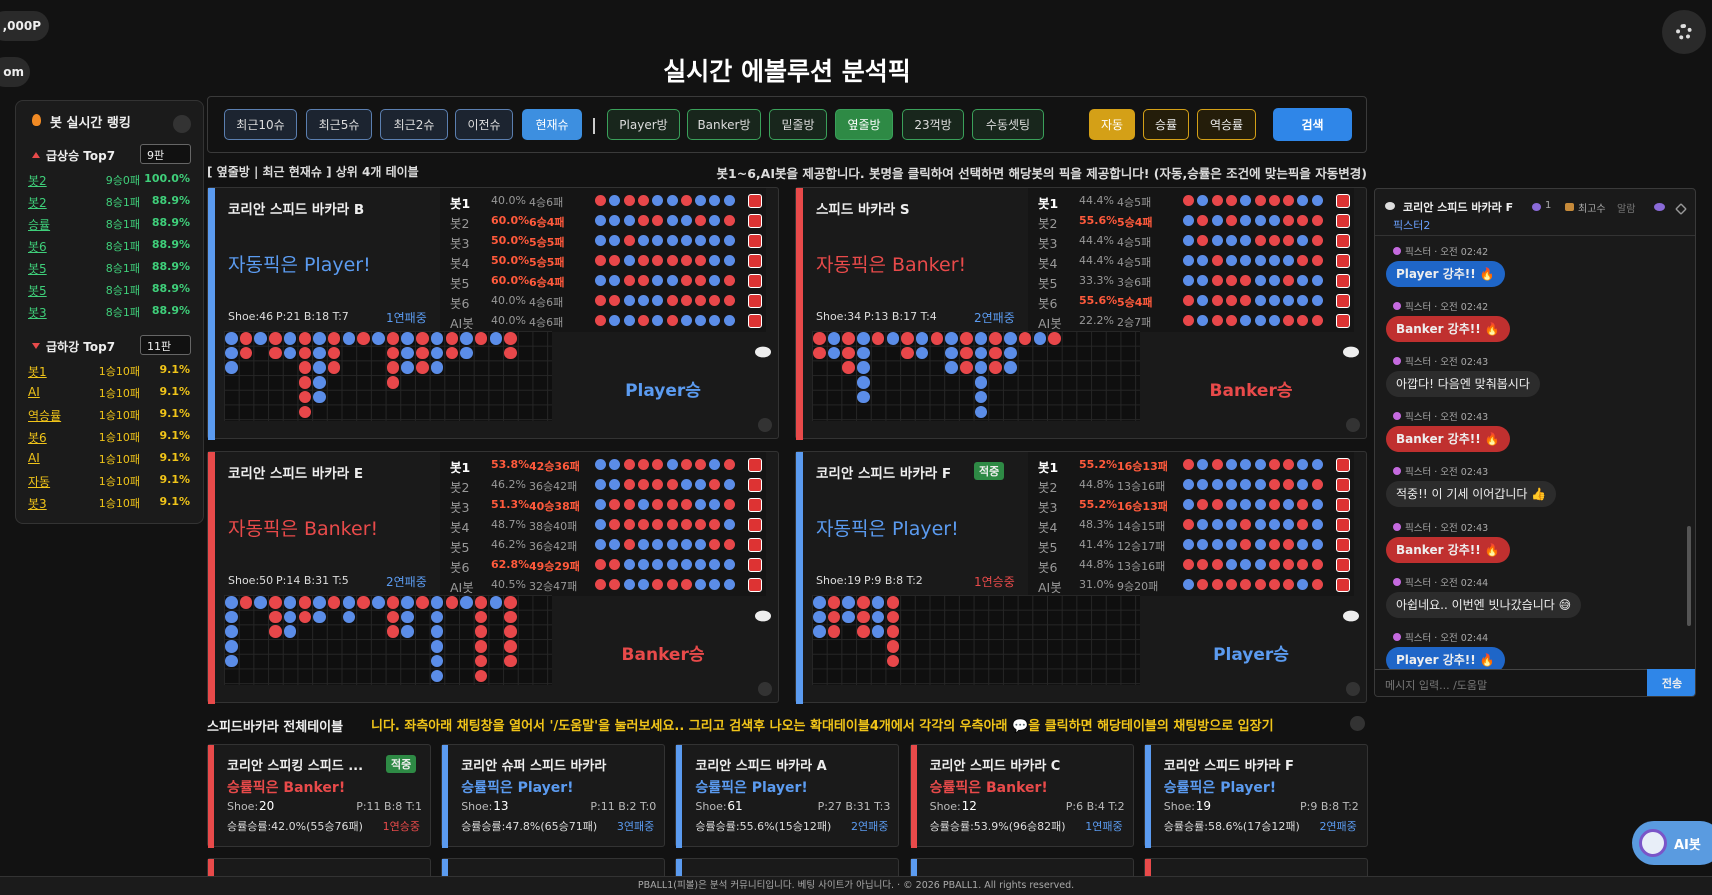  What do you see at coordinates (1511, 682) in the screenshot?
I see `message-input: 메시지 입력... /도움말` at bounding box center [1511, 682].